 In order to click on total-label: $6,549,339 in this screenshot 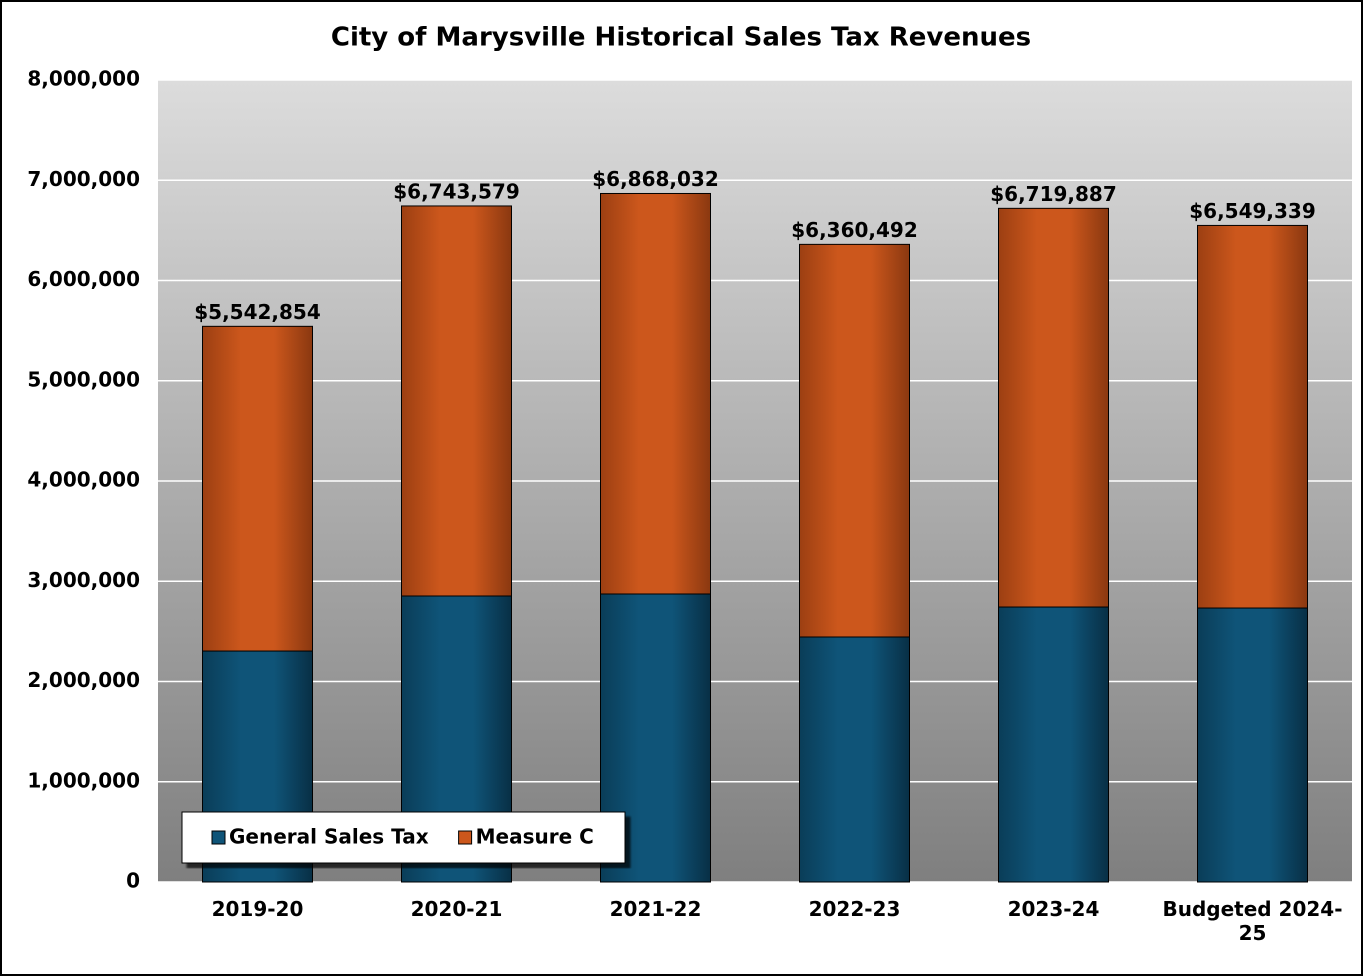, I will do `click(1252, 211)`.